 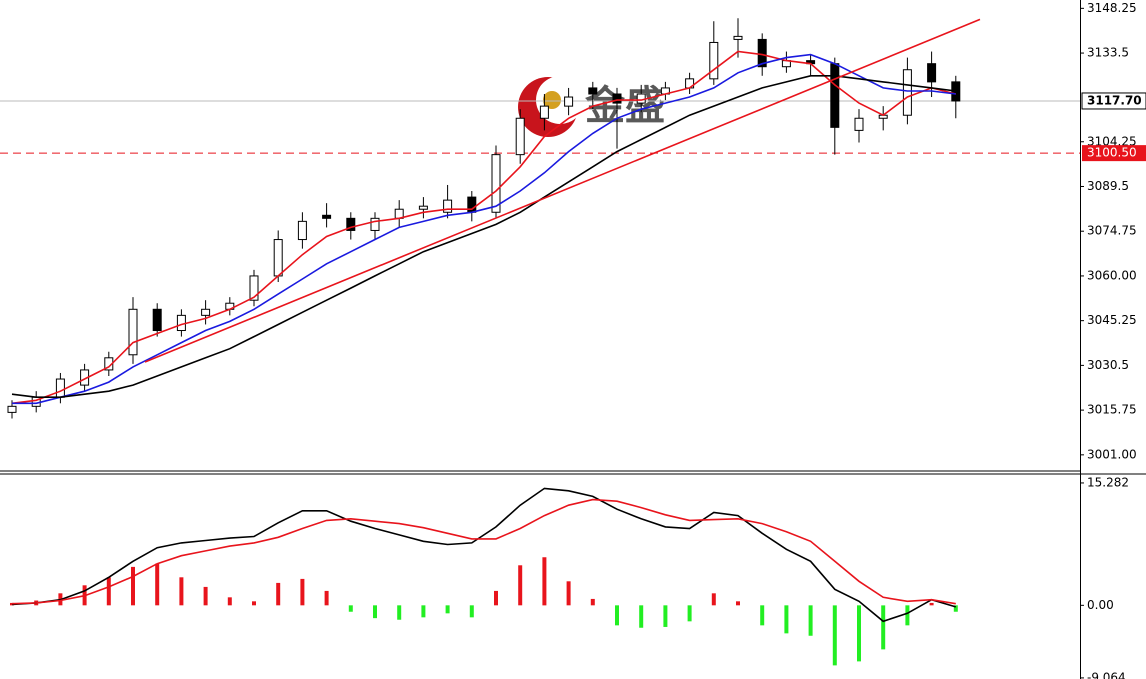 I want to click on price-label: 3117.70, so click(x=1114, y=100).